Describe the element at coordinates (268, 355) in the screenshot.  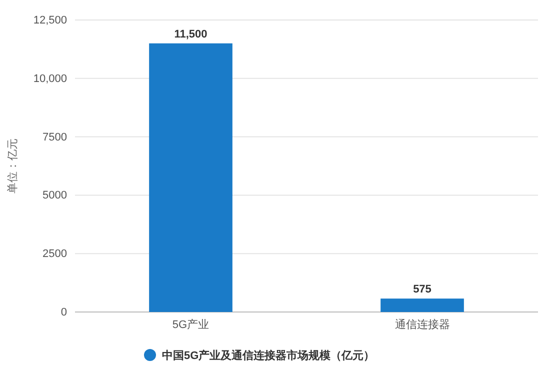
I see `legend-label: 中国5G产业及通信连接器市场规模（亿元）` at that location.